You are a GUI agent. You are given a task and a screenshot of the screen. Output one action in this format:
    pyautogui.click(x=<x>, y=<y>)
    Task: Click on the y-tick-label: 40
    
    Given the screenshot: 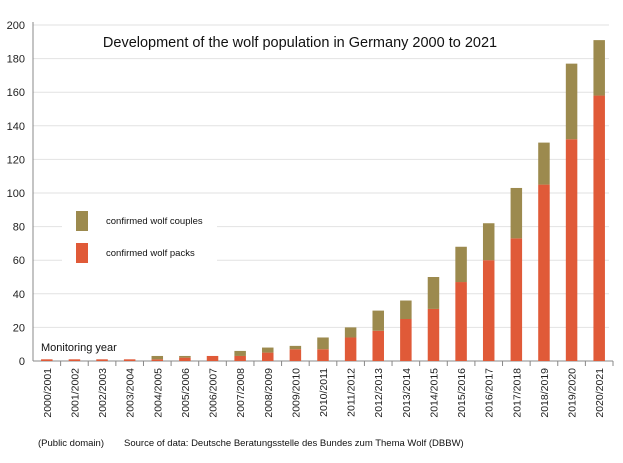 What is the action you would take?
    pyautogui.click(x=19, y=295)
    